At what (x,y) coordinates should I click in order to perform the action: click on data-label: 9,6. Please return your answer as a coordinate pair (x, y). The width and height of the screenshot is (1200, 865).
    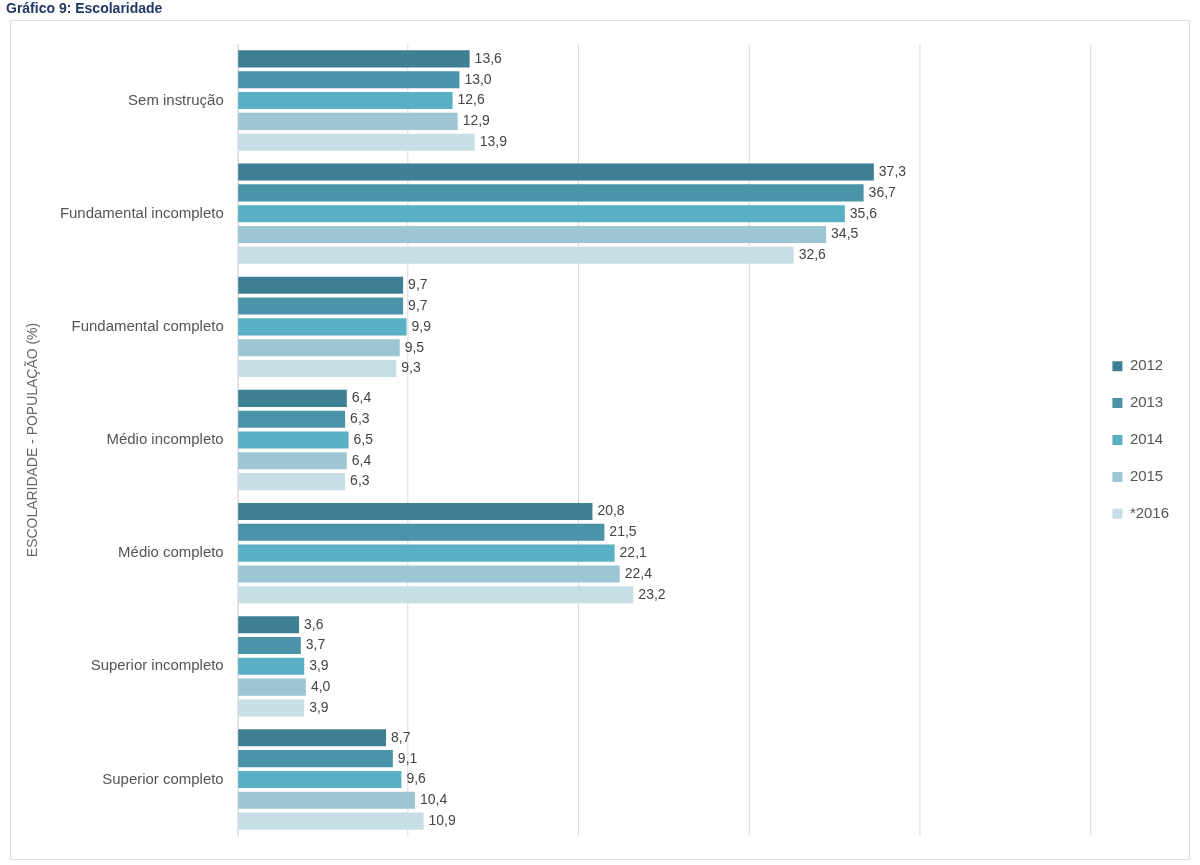
    Looking at the image, I should click on (416, 778).